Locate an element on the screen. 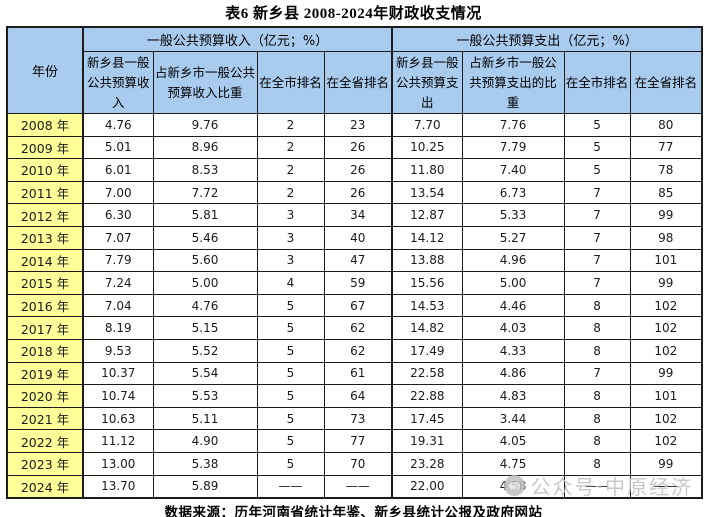 This screenshot has height=517, width=707. value-cell: 5.01 is located at coordinates (118, 147).